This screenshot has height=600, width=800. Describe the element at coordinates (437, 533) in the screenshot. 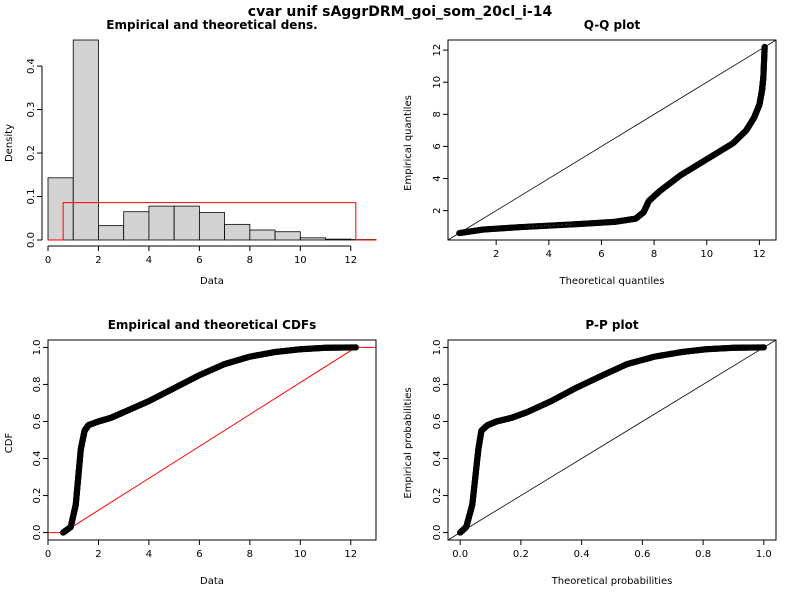

I see `pp-y-tick-label: 0.0` at that location.